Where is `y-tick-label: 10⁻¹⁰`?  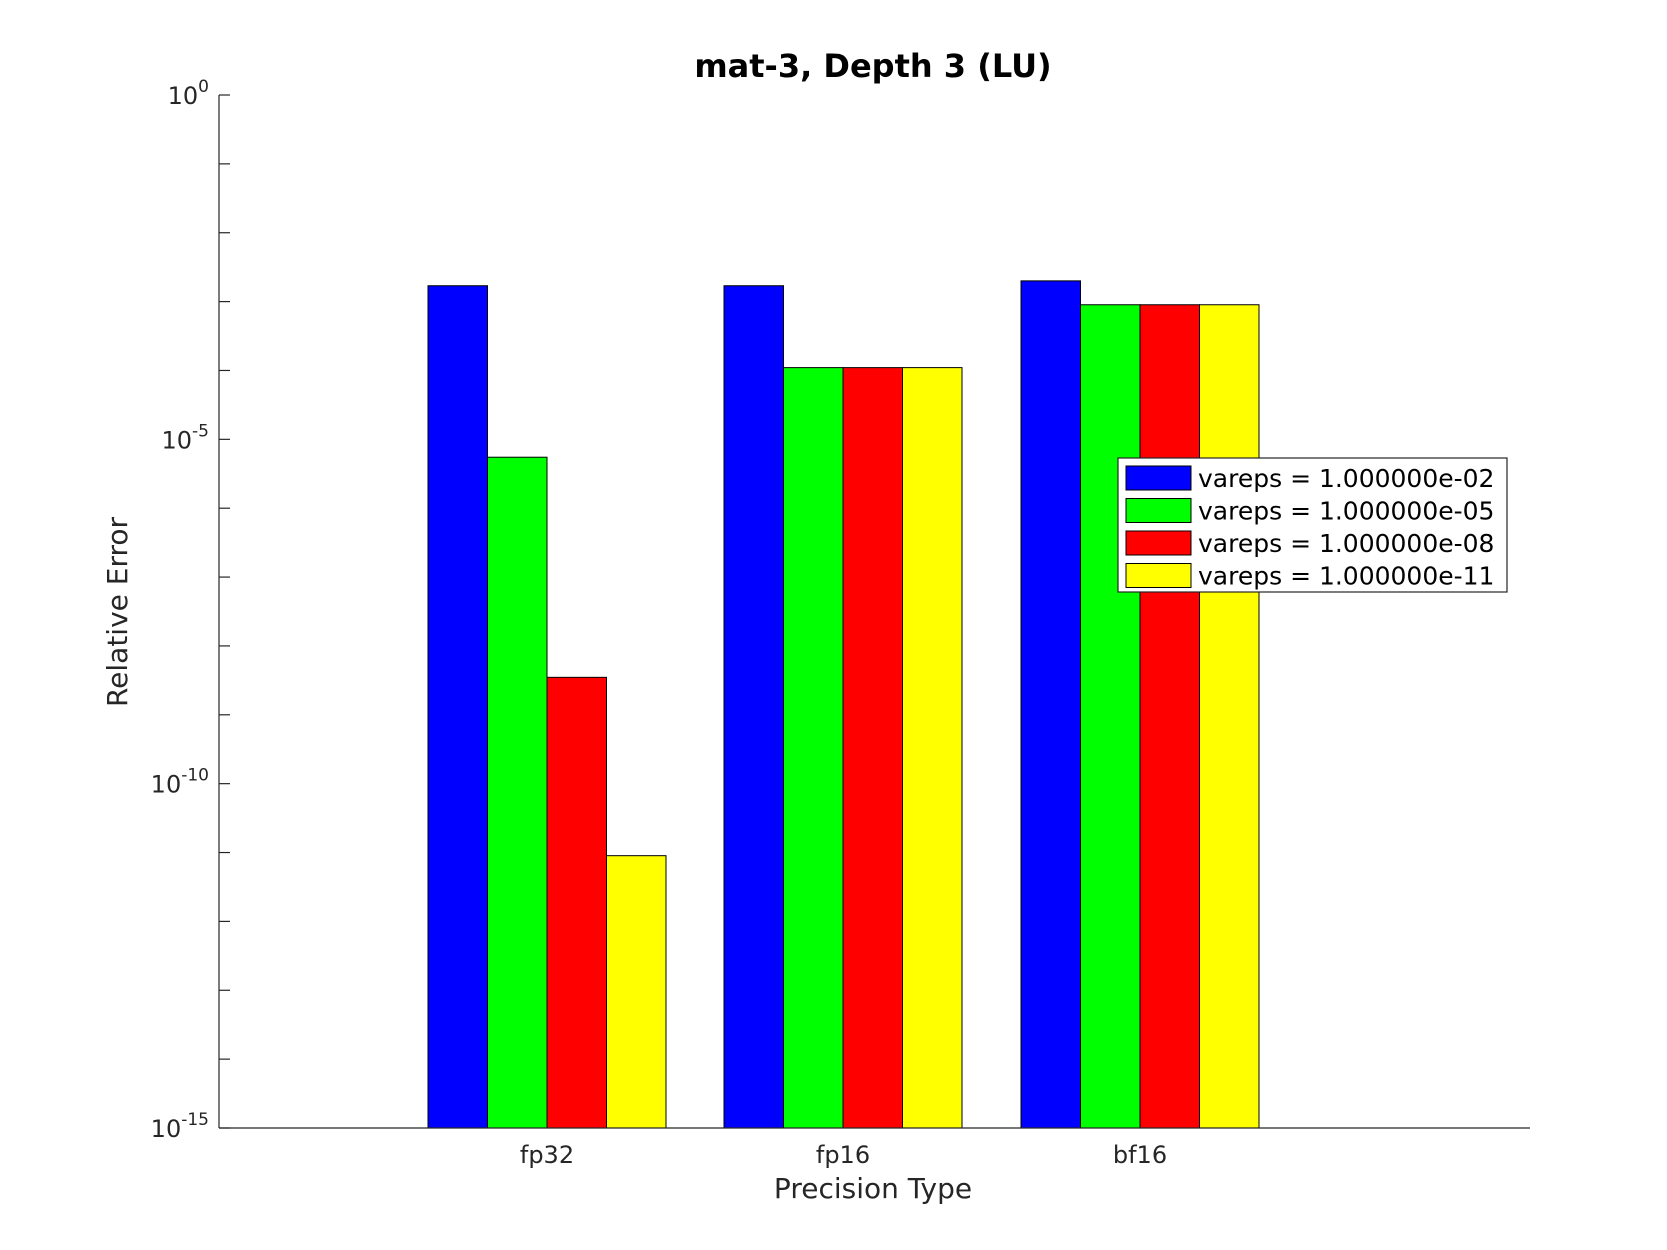 y-tick-label: 10⁻¹⁰ is located at coordinates (180, 782).